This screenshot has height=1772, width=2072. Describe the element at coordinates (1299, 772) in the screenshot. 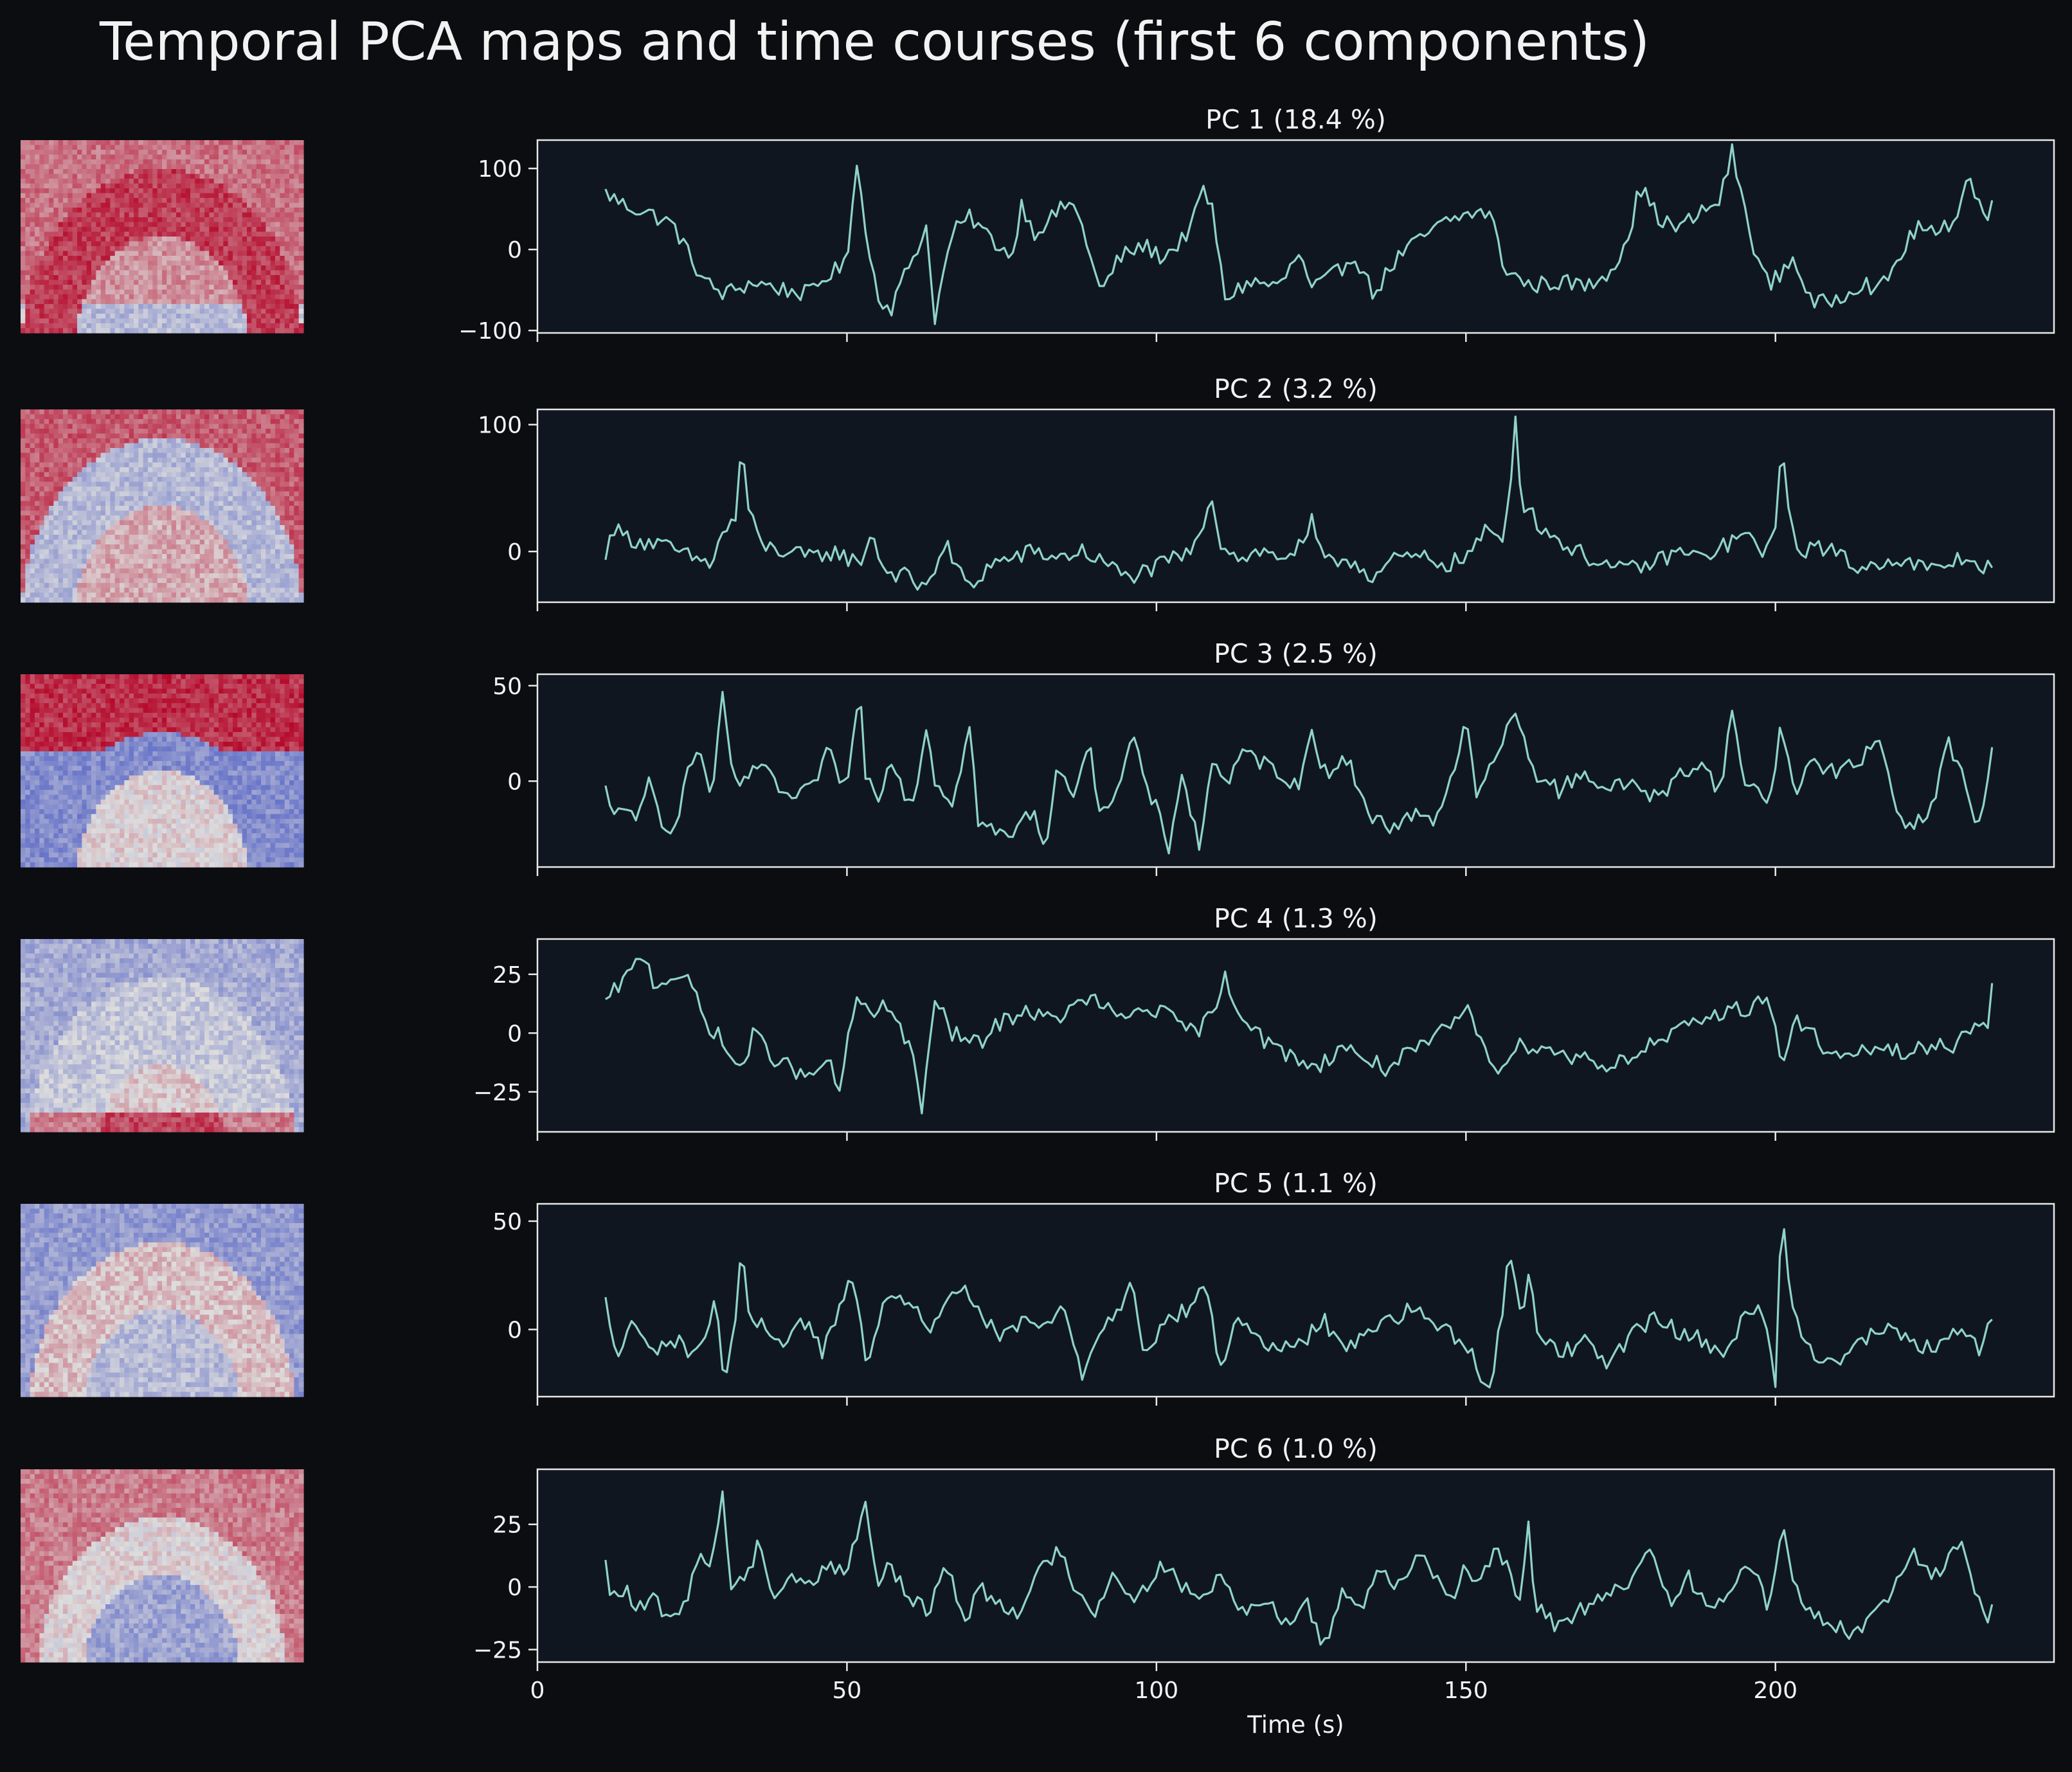

I see `series-line-pc3` at that location.